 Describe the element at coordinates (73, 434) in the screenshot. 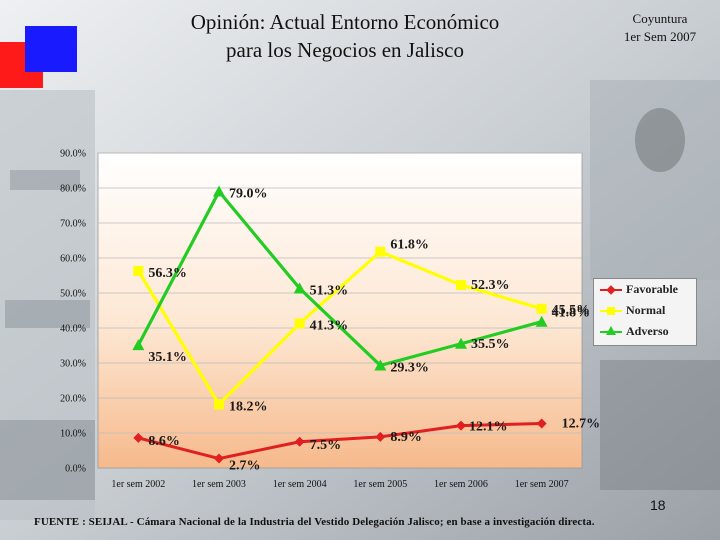

I see `y-tick-label: 10.0%` at that location.